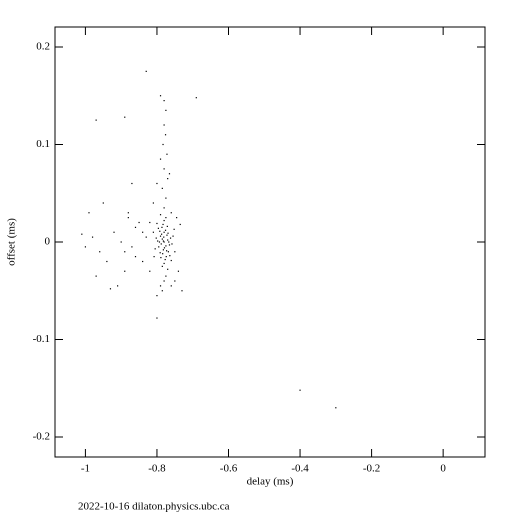 The width and height of the screenshot is (512, 517). Describe the element at coordinates (157, 469) in the screenshot. I see `x-tick-label: -0.8` at that location.